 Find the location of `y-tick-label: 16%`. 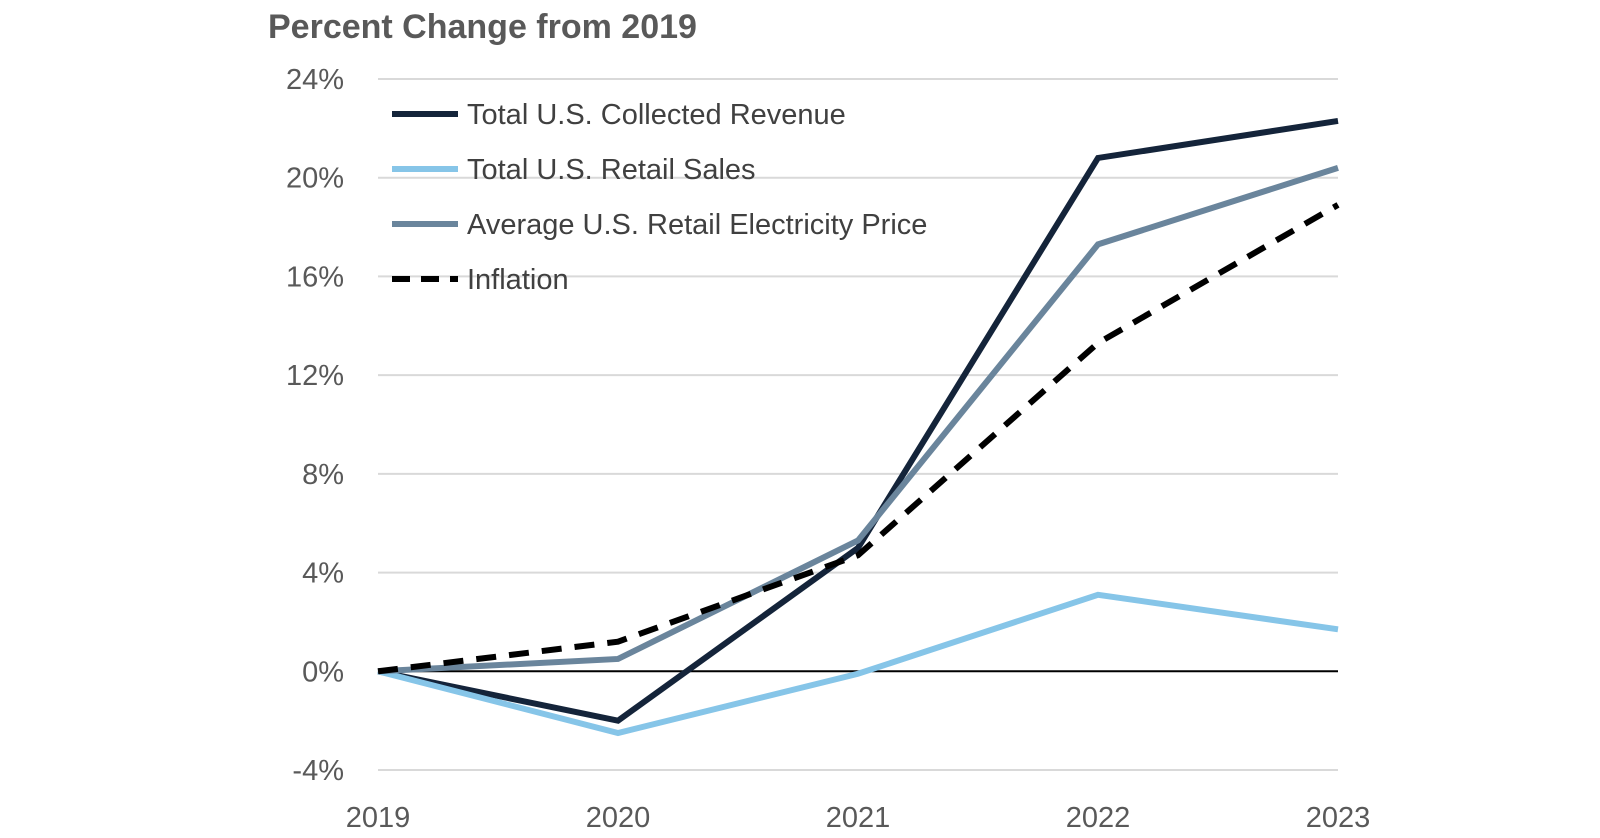

y-tick-label: 16% is located at coordinates (315, 277).